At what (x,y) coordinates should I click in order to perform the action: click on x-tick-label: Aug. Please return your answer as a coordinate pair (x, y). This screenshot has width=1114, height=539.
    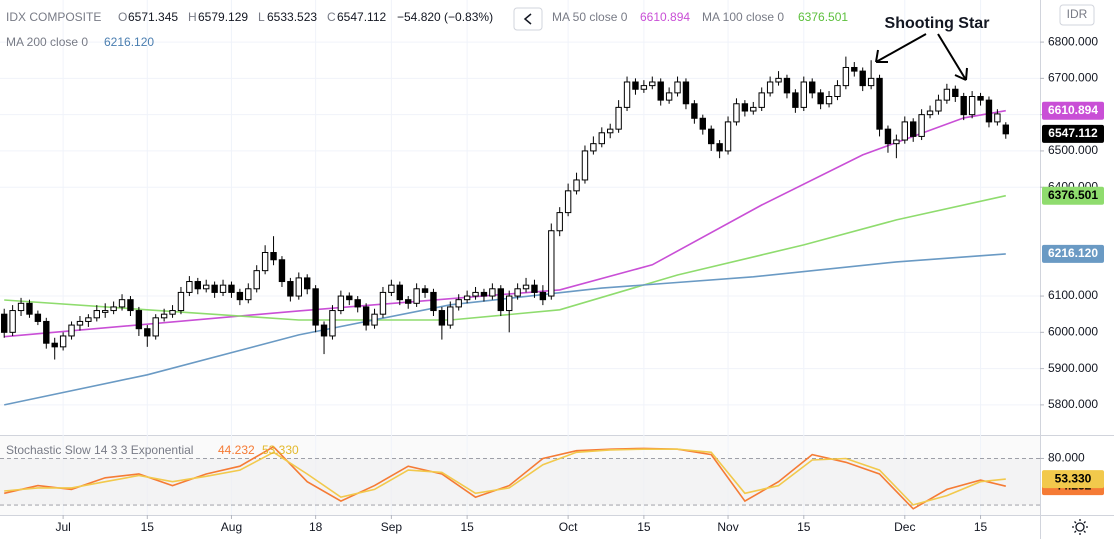
    Looking at the image, I should click on (231, 527).